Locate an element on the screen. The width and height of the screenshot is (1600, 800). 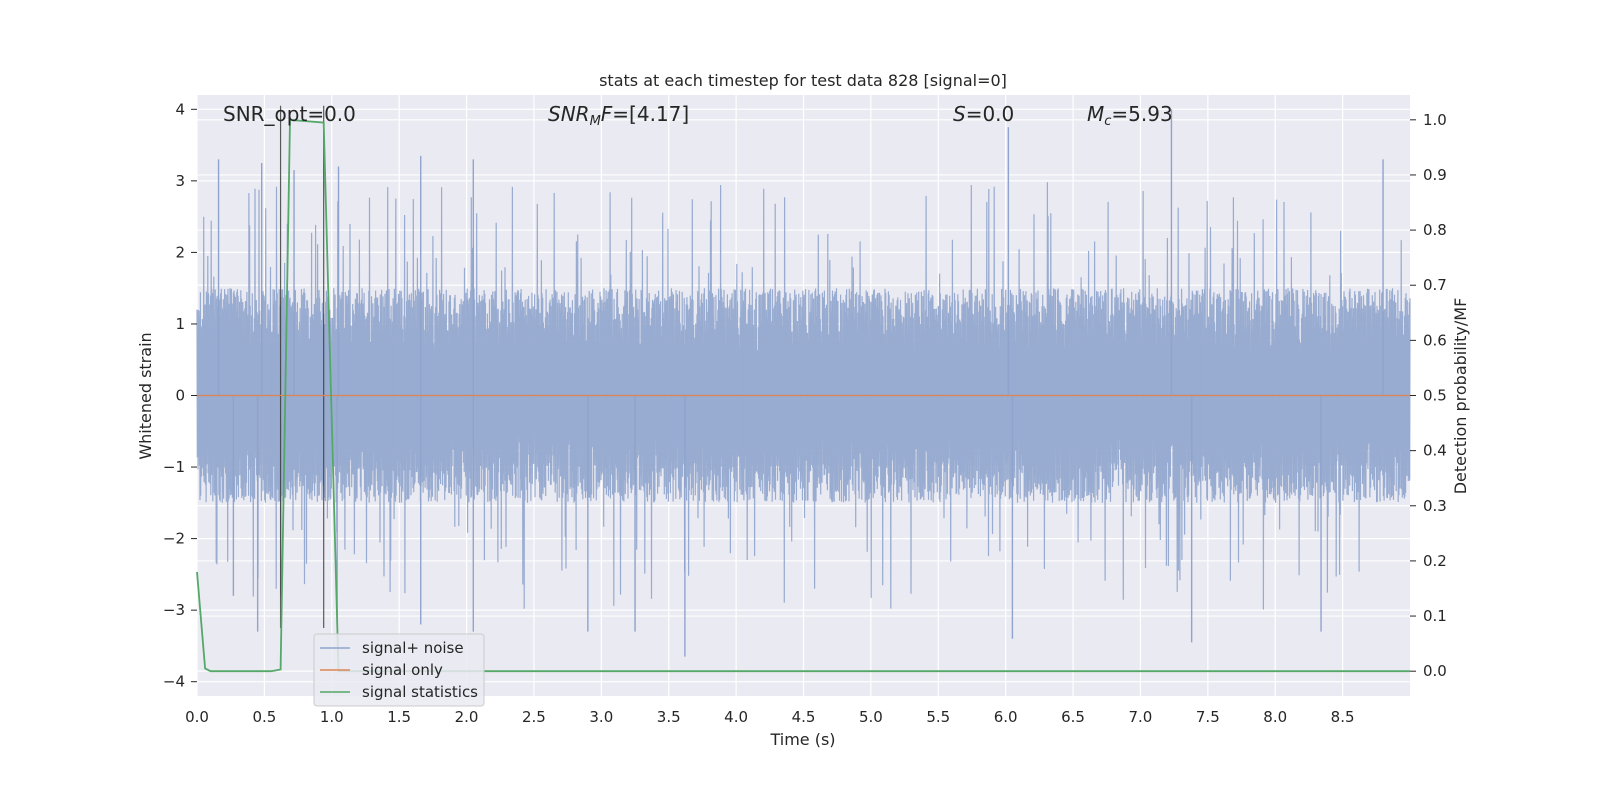
x-tick-label: 8.0 is located at coordinates (1275, 717).